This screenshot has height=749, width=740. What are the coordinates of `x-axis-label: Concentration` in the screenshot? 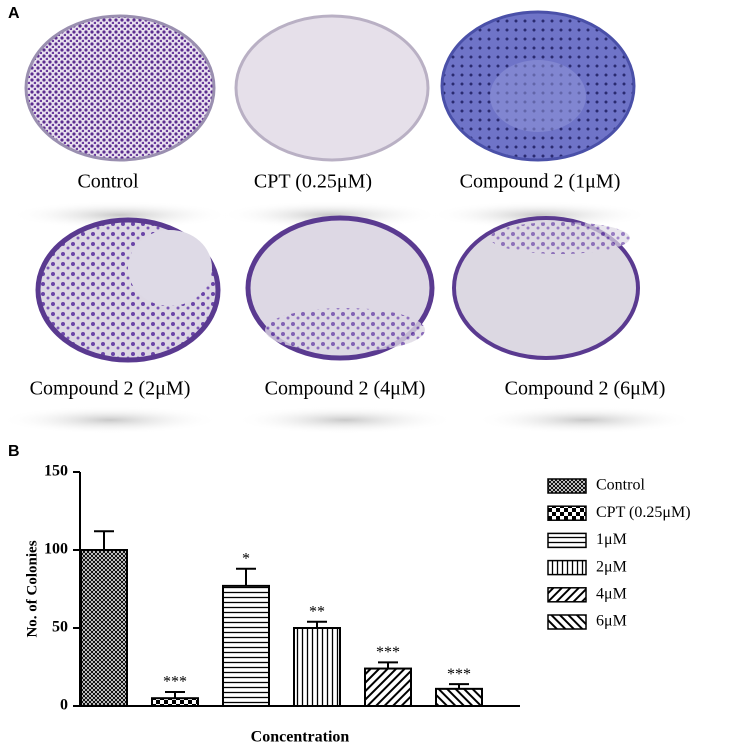 It's located at (300, 737).